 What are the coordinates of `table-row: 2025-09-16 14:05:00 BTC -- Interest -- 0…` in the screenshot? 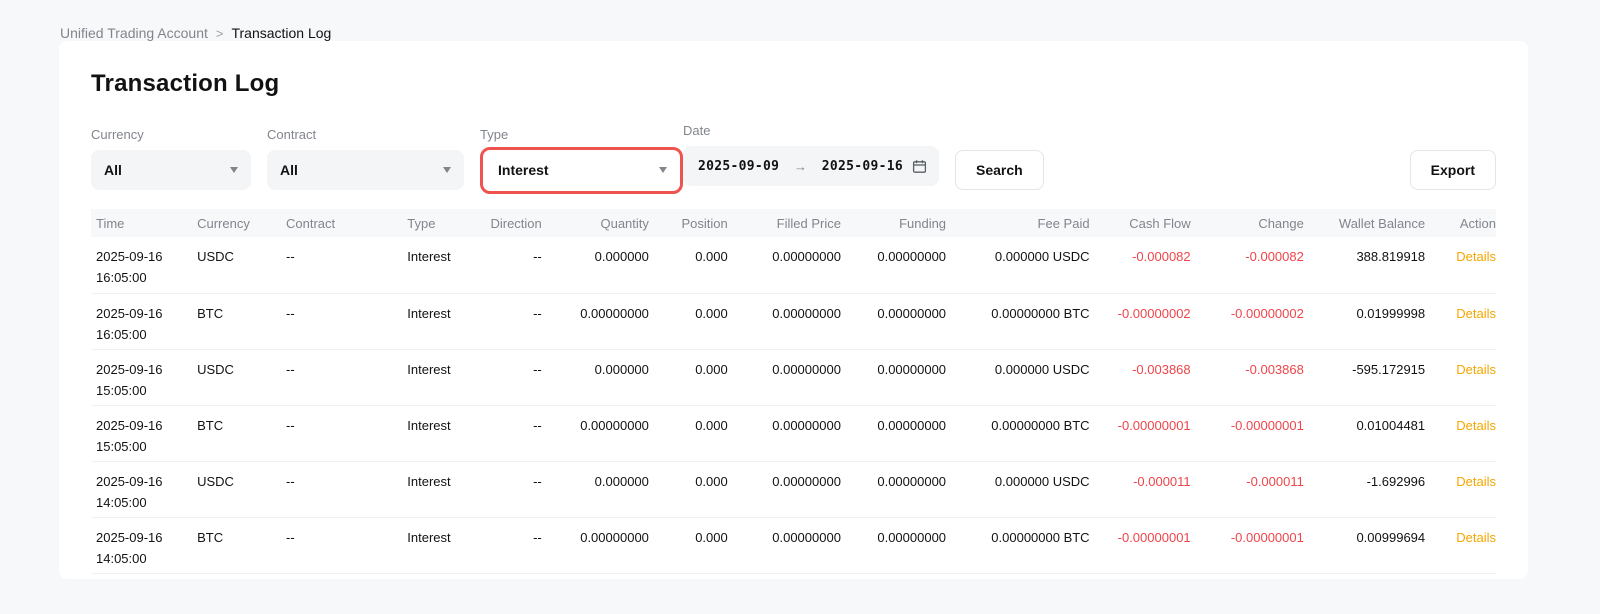 It's located at (793, 545).